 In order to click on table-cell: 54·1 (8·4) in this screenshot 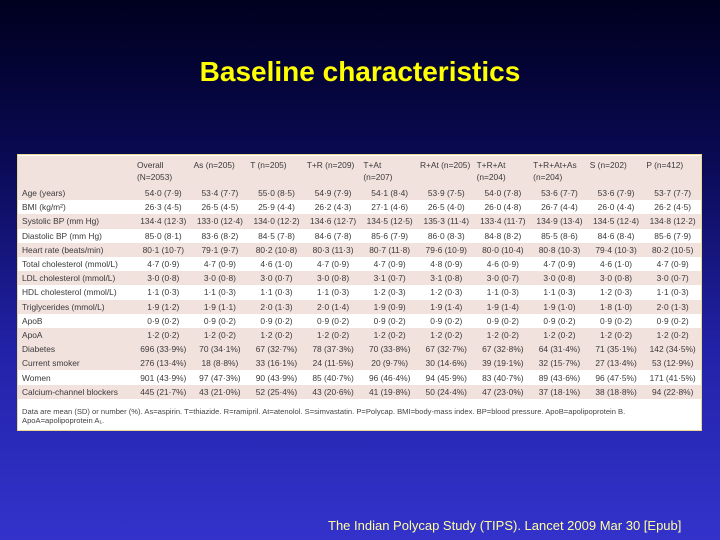, I will do `click(389, 193)`.